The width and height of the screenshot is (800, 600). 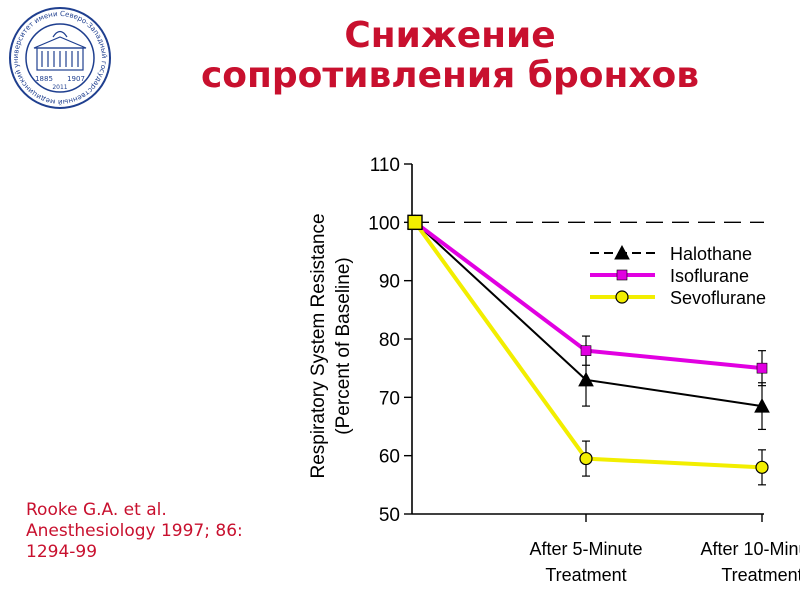 I want to click on y-axis-title: Respiratory System Resistance, so click(x=318, y=345).